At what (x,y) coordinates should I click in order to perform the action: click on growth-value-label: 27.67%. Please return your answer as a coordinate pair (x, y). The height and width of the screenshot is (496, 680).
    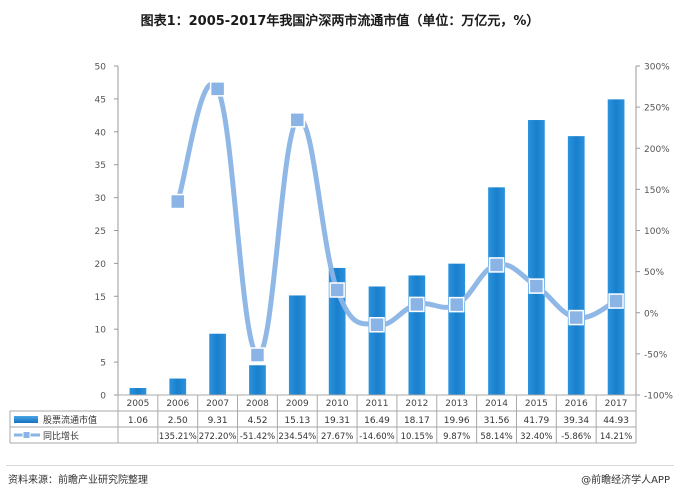
    Looking at the image, I should click on (337, 437).